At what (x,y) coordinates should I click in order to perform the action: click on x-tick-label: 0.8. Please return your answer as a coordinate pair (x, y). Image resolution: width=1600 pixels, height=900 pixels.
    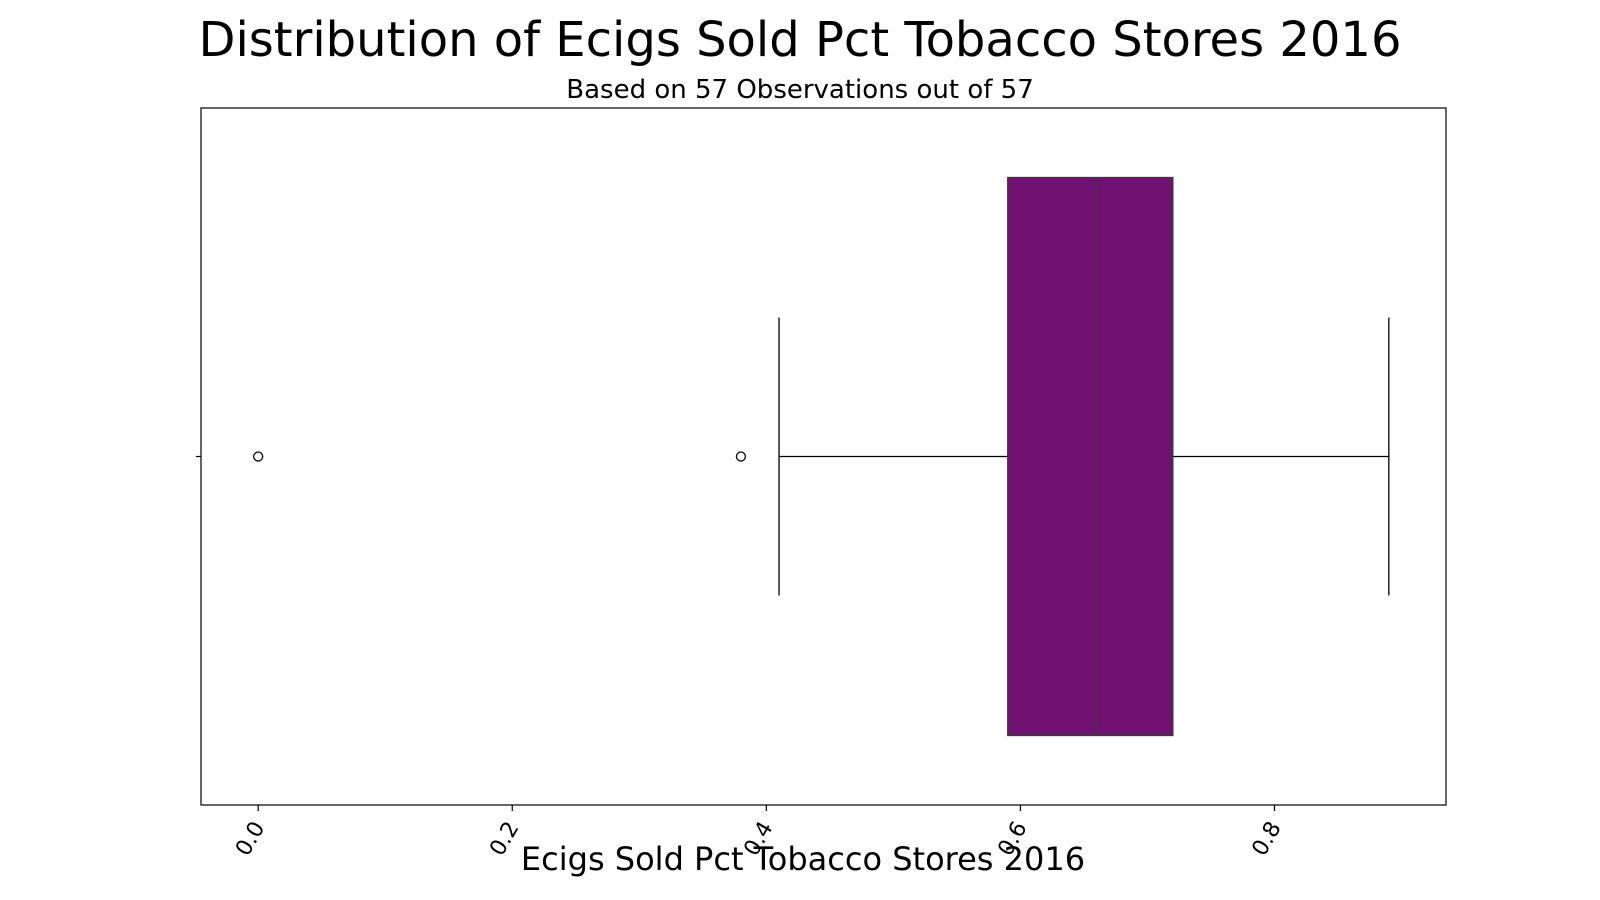
    Looking at the image, I should click on (1267, 839).